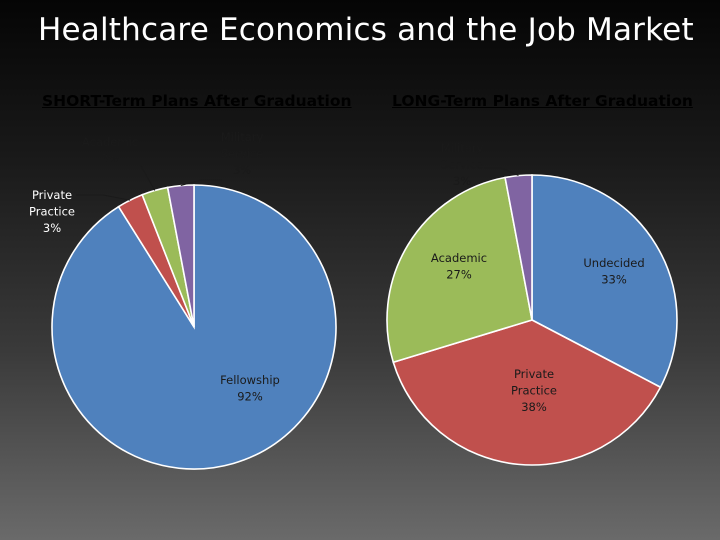 The image size is (720, 540). What do you see at coordinates (201, 183) in the screenshot?
I see `short-leader-military-service` at bounding box center [201, 183].